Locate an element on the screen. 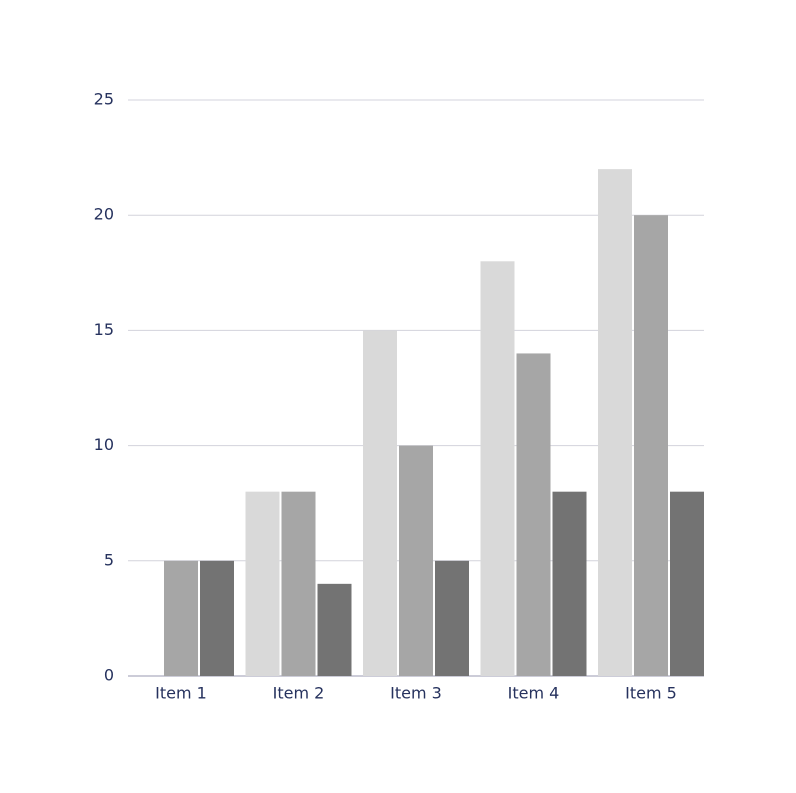 This screenshot has height=793, width=796. x-tick-label: Item 5 is located at coordinates (651, 693).